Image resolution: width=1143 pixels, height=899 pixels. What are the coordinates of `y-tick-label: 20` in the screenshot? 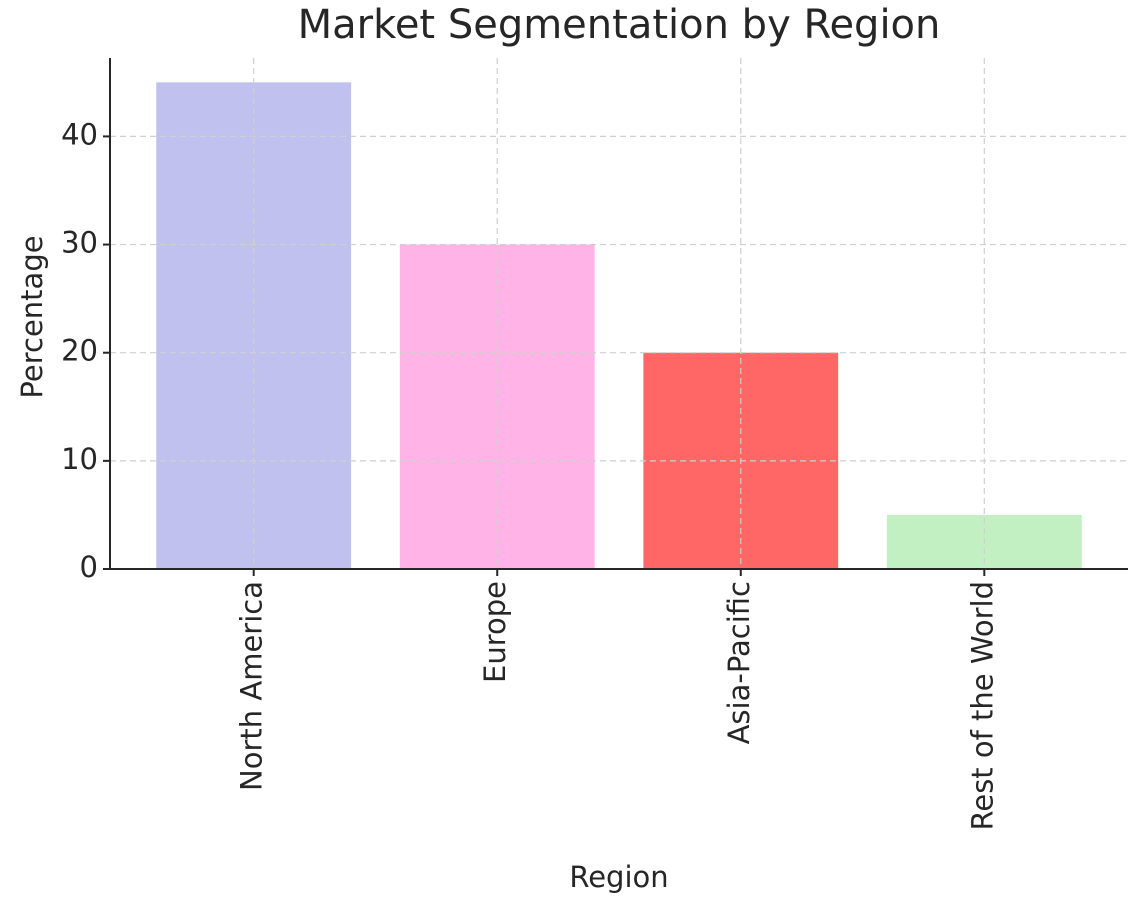 It's located at (79, 351).